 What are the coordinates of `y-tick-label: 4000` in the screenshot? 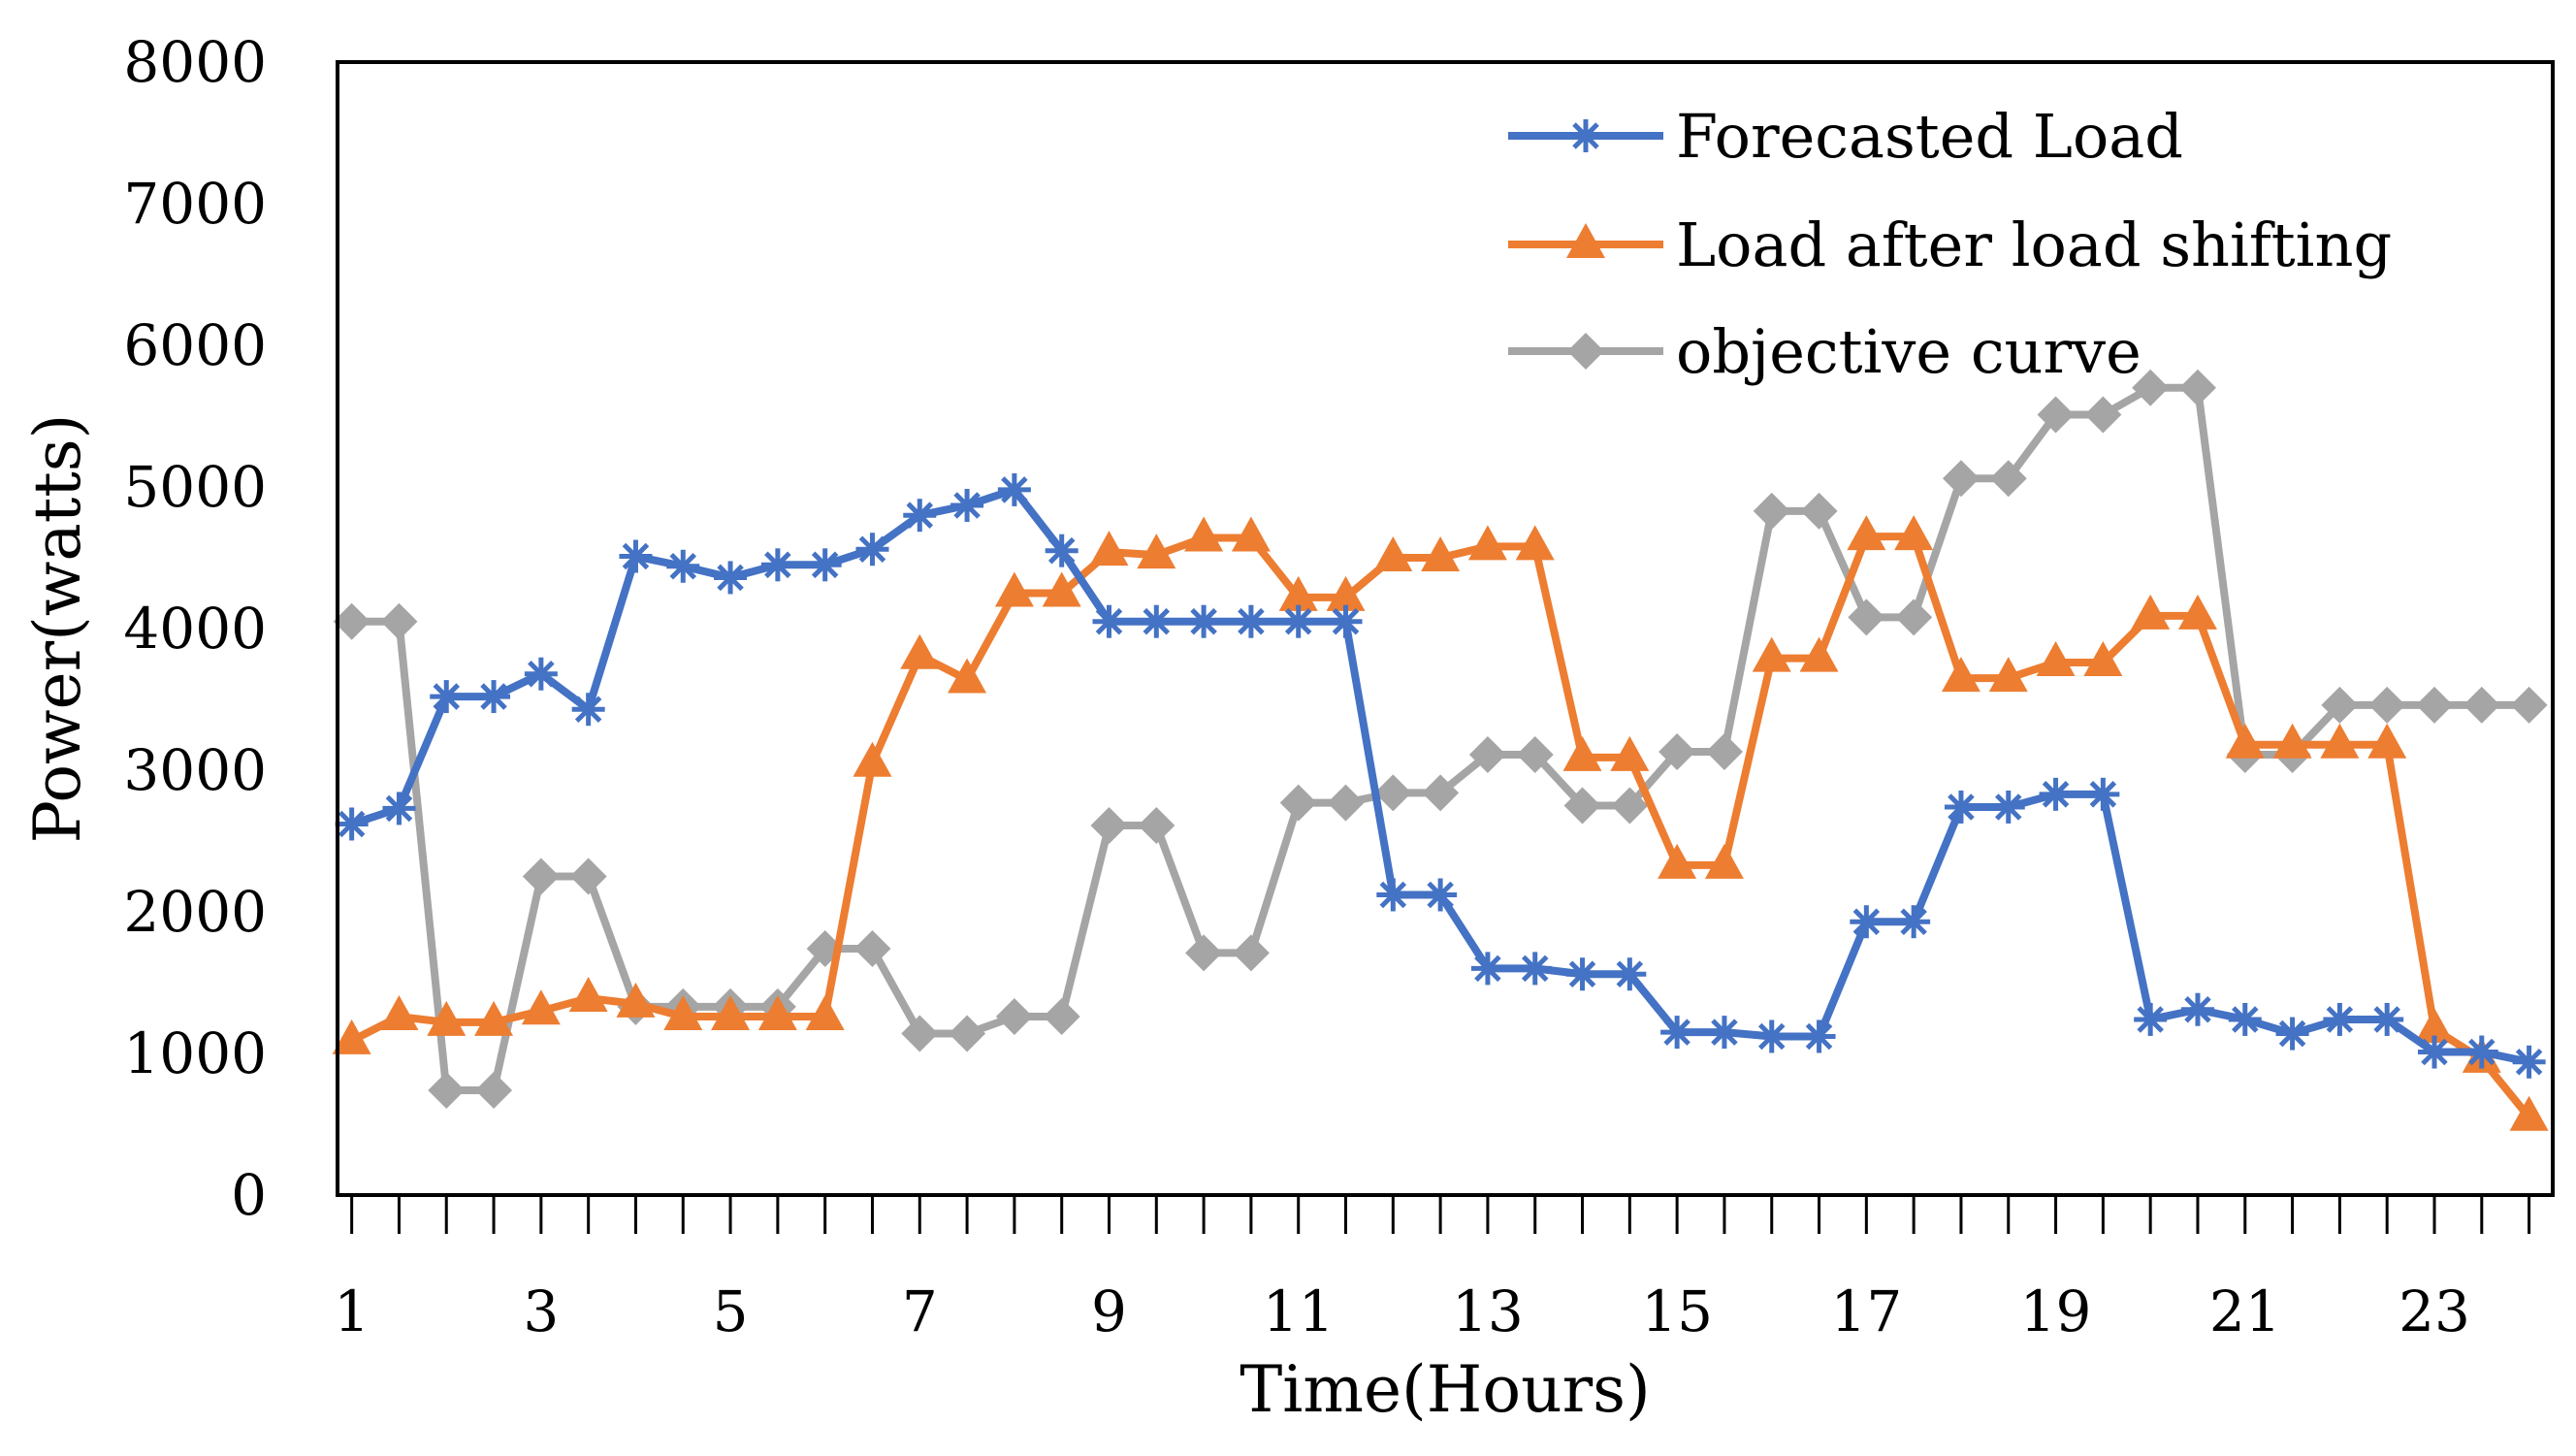 It's located at (195, 629).